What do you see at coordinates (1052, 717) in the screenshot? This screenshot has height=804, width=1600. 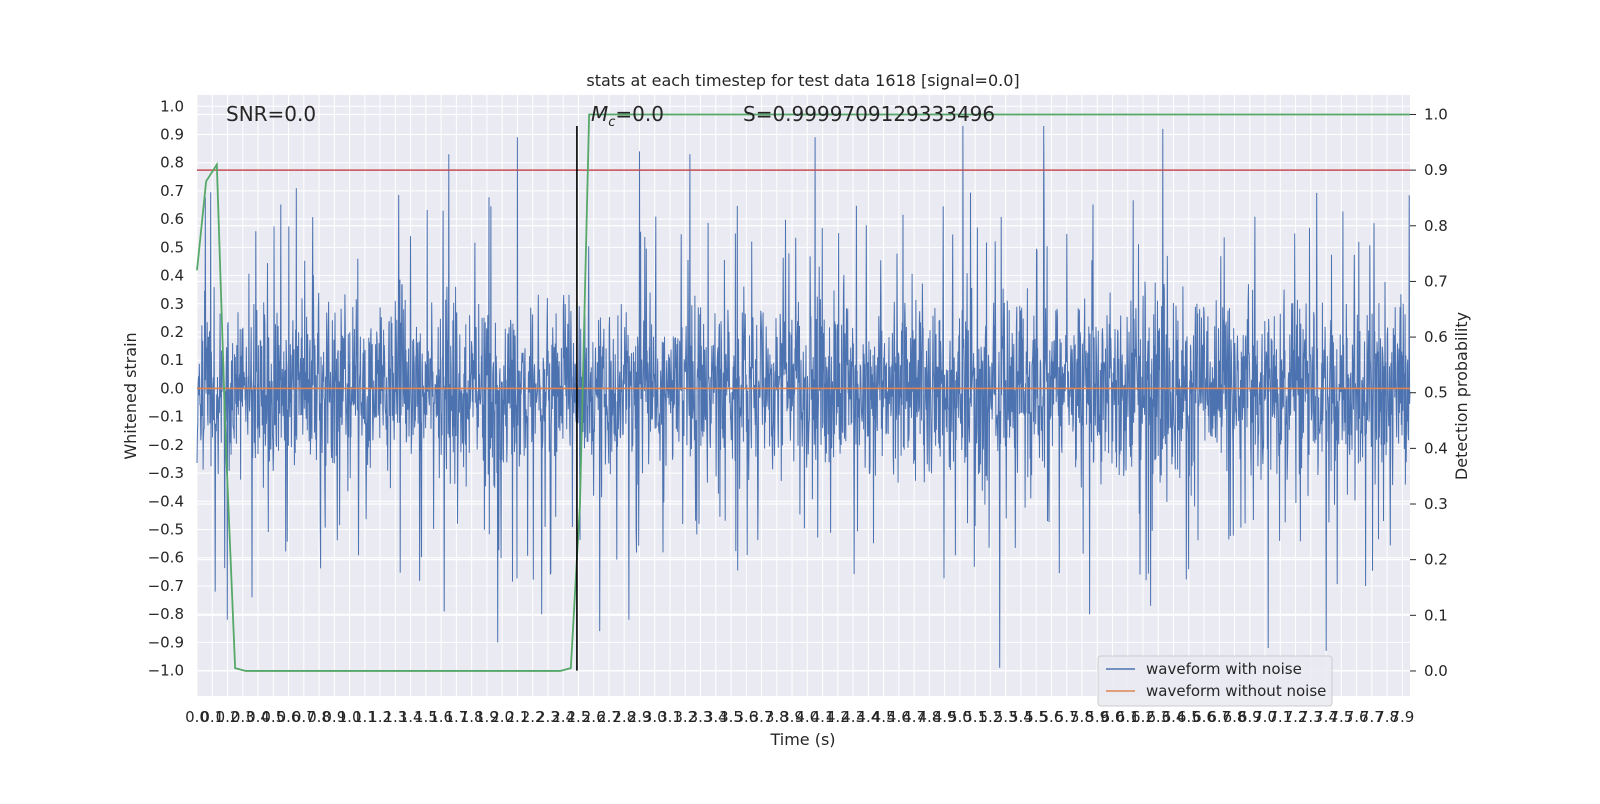 I see `x-tick-label: 5.6` at bounding box center [1052, 717].